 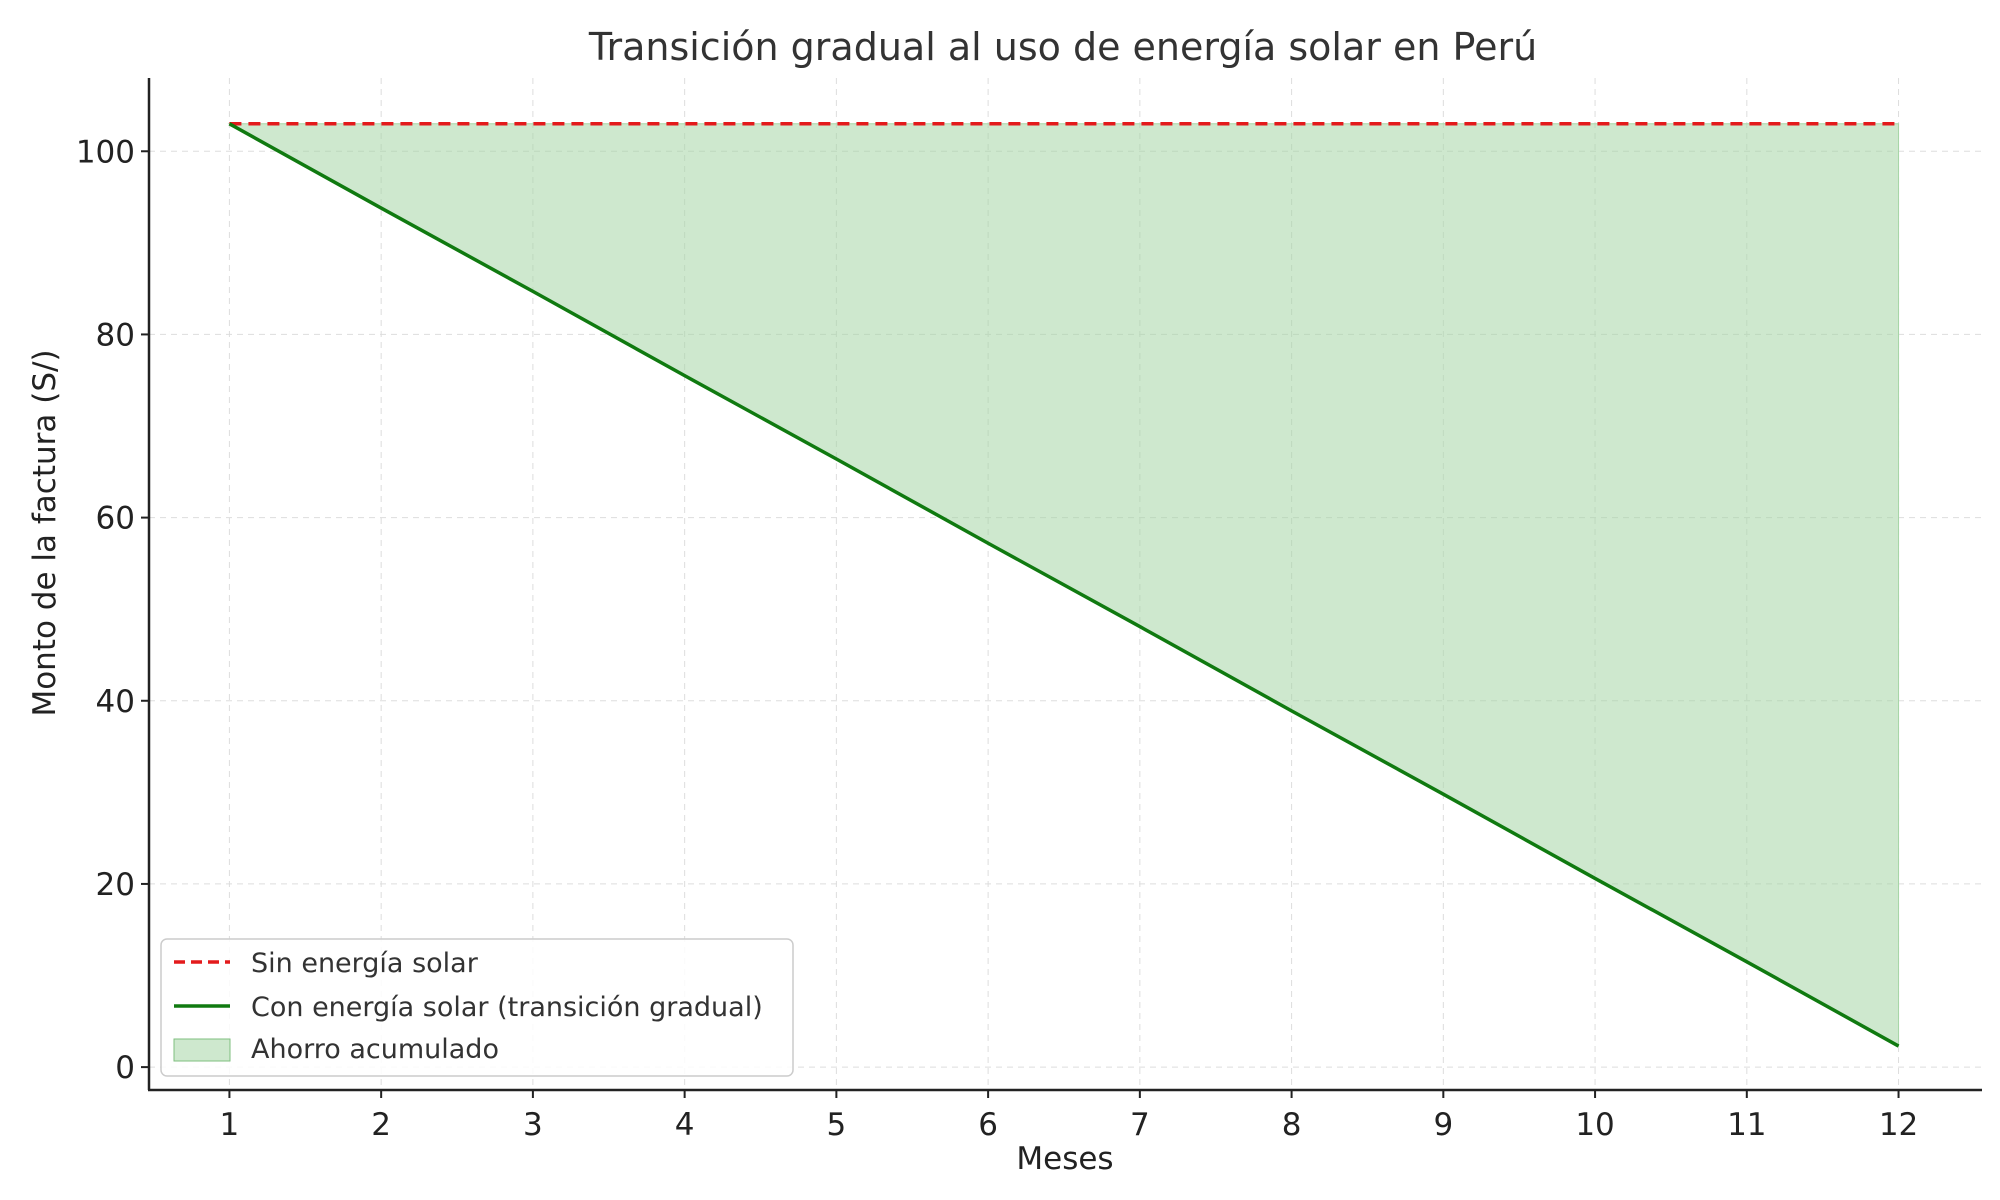 I want to click on x-tick-label: 12, so click(x=1898, y=1125).